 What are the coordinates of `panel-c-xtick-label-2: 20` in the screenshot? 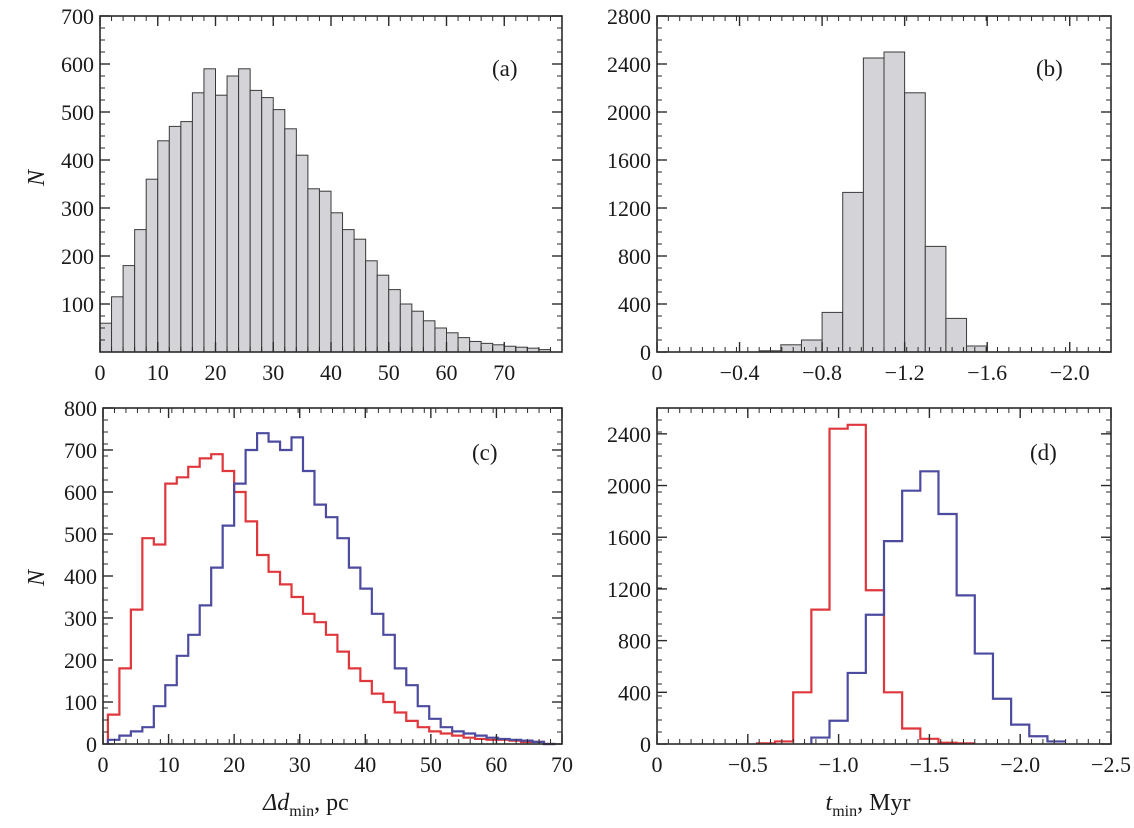 It's located at (234, 764).